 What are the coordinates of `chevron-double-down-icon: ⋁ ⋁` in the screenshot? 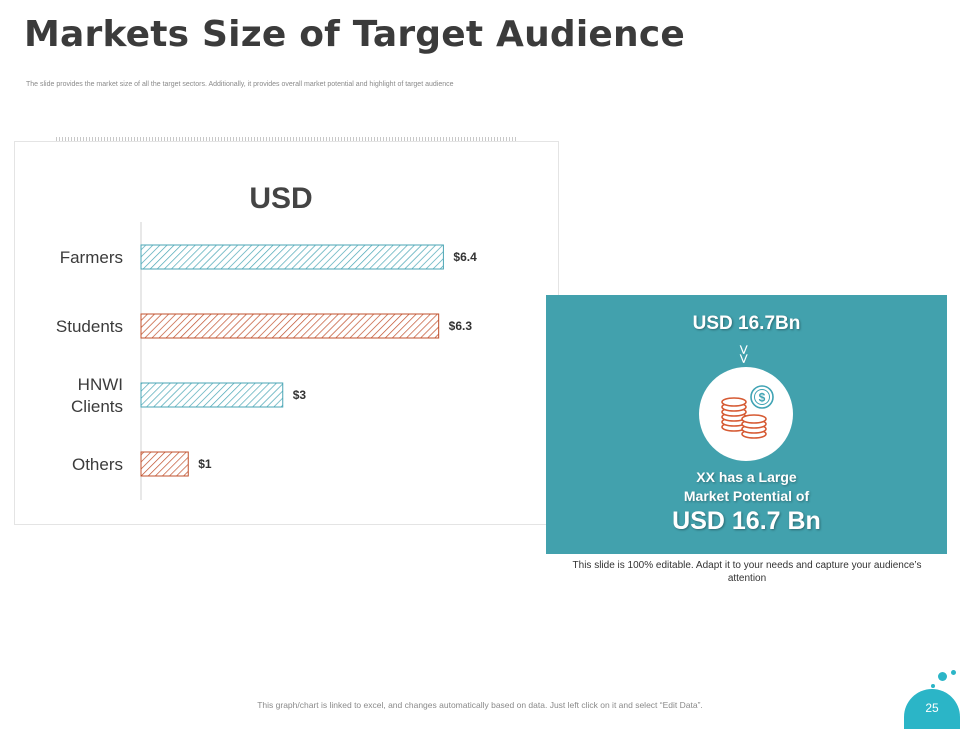 It's located at (744, 353).